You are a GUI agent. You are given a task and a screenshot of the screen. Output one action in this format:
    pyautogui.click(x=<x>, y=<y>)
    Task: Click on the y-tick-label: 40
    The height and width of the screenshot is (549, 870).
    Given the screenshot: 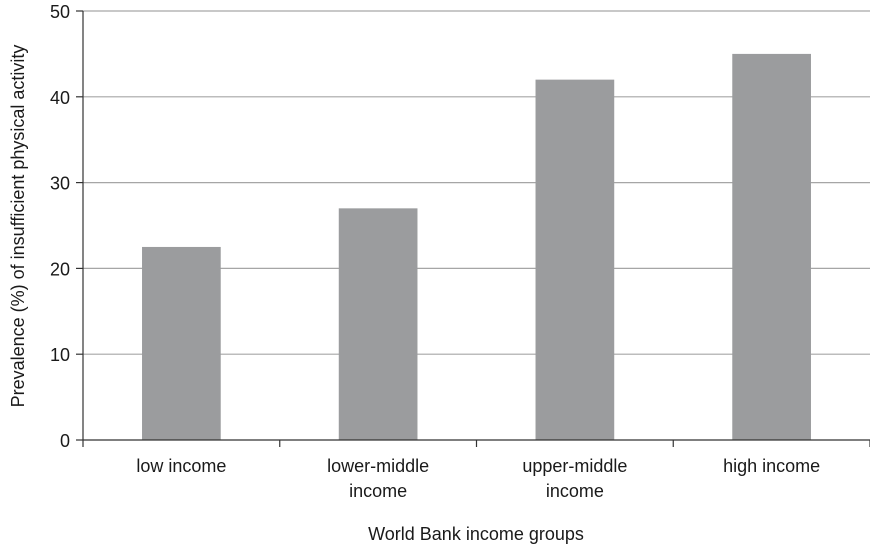 What is the action you would take?
    pyautogui.click(x=60, y=98)
    